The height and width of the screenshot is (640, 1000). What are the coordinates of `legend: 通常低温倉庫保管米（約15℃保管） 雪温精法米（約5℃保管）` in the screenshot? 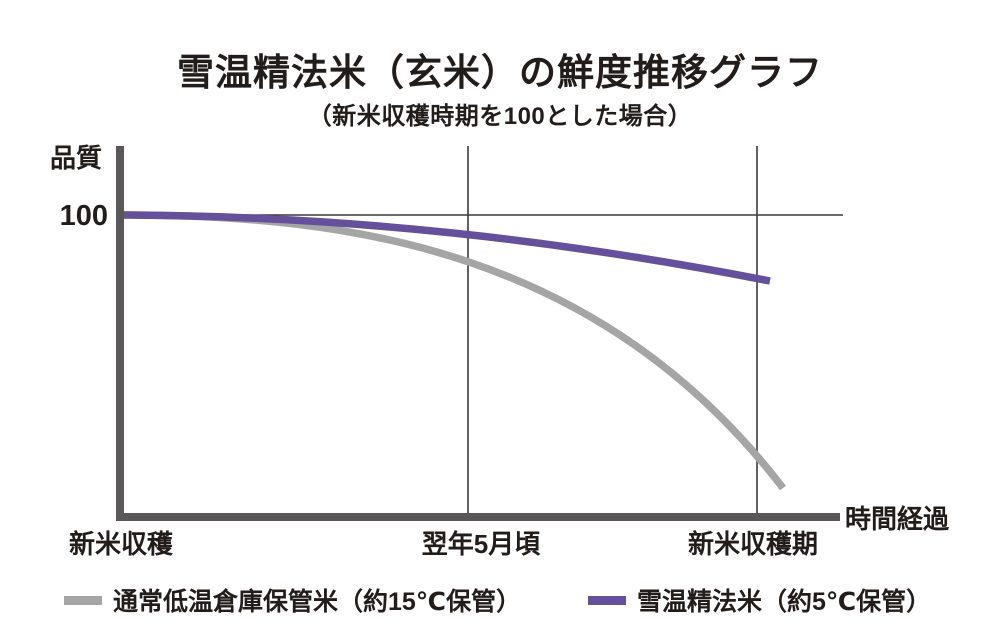 It's located at (500, 599).